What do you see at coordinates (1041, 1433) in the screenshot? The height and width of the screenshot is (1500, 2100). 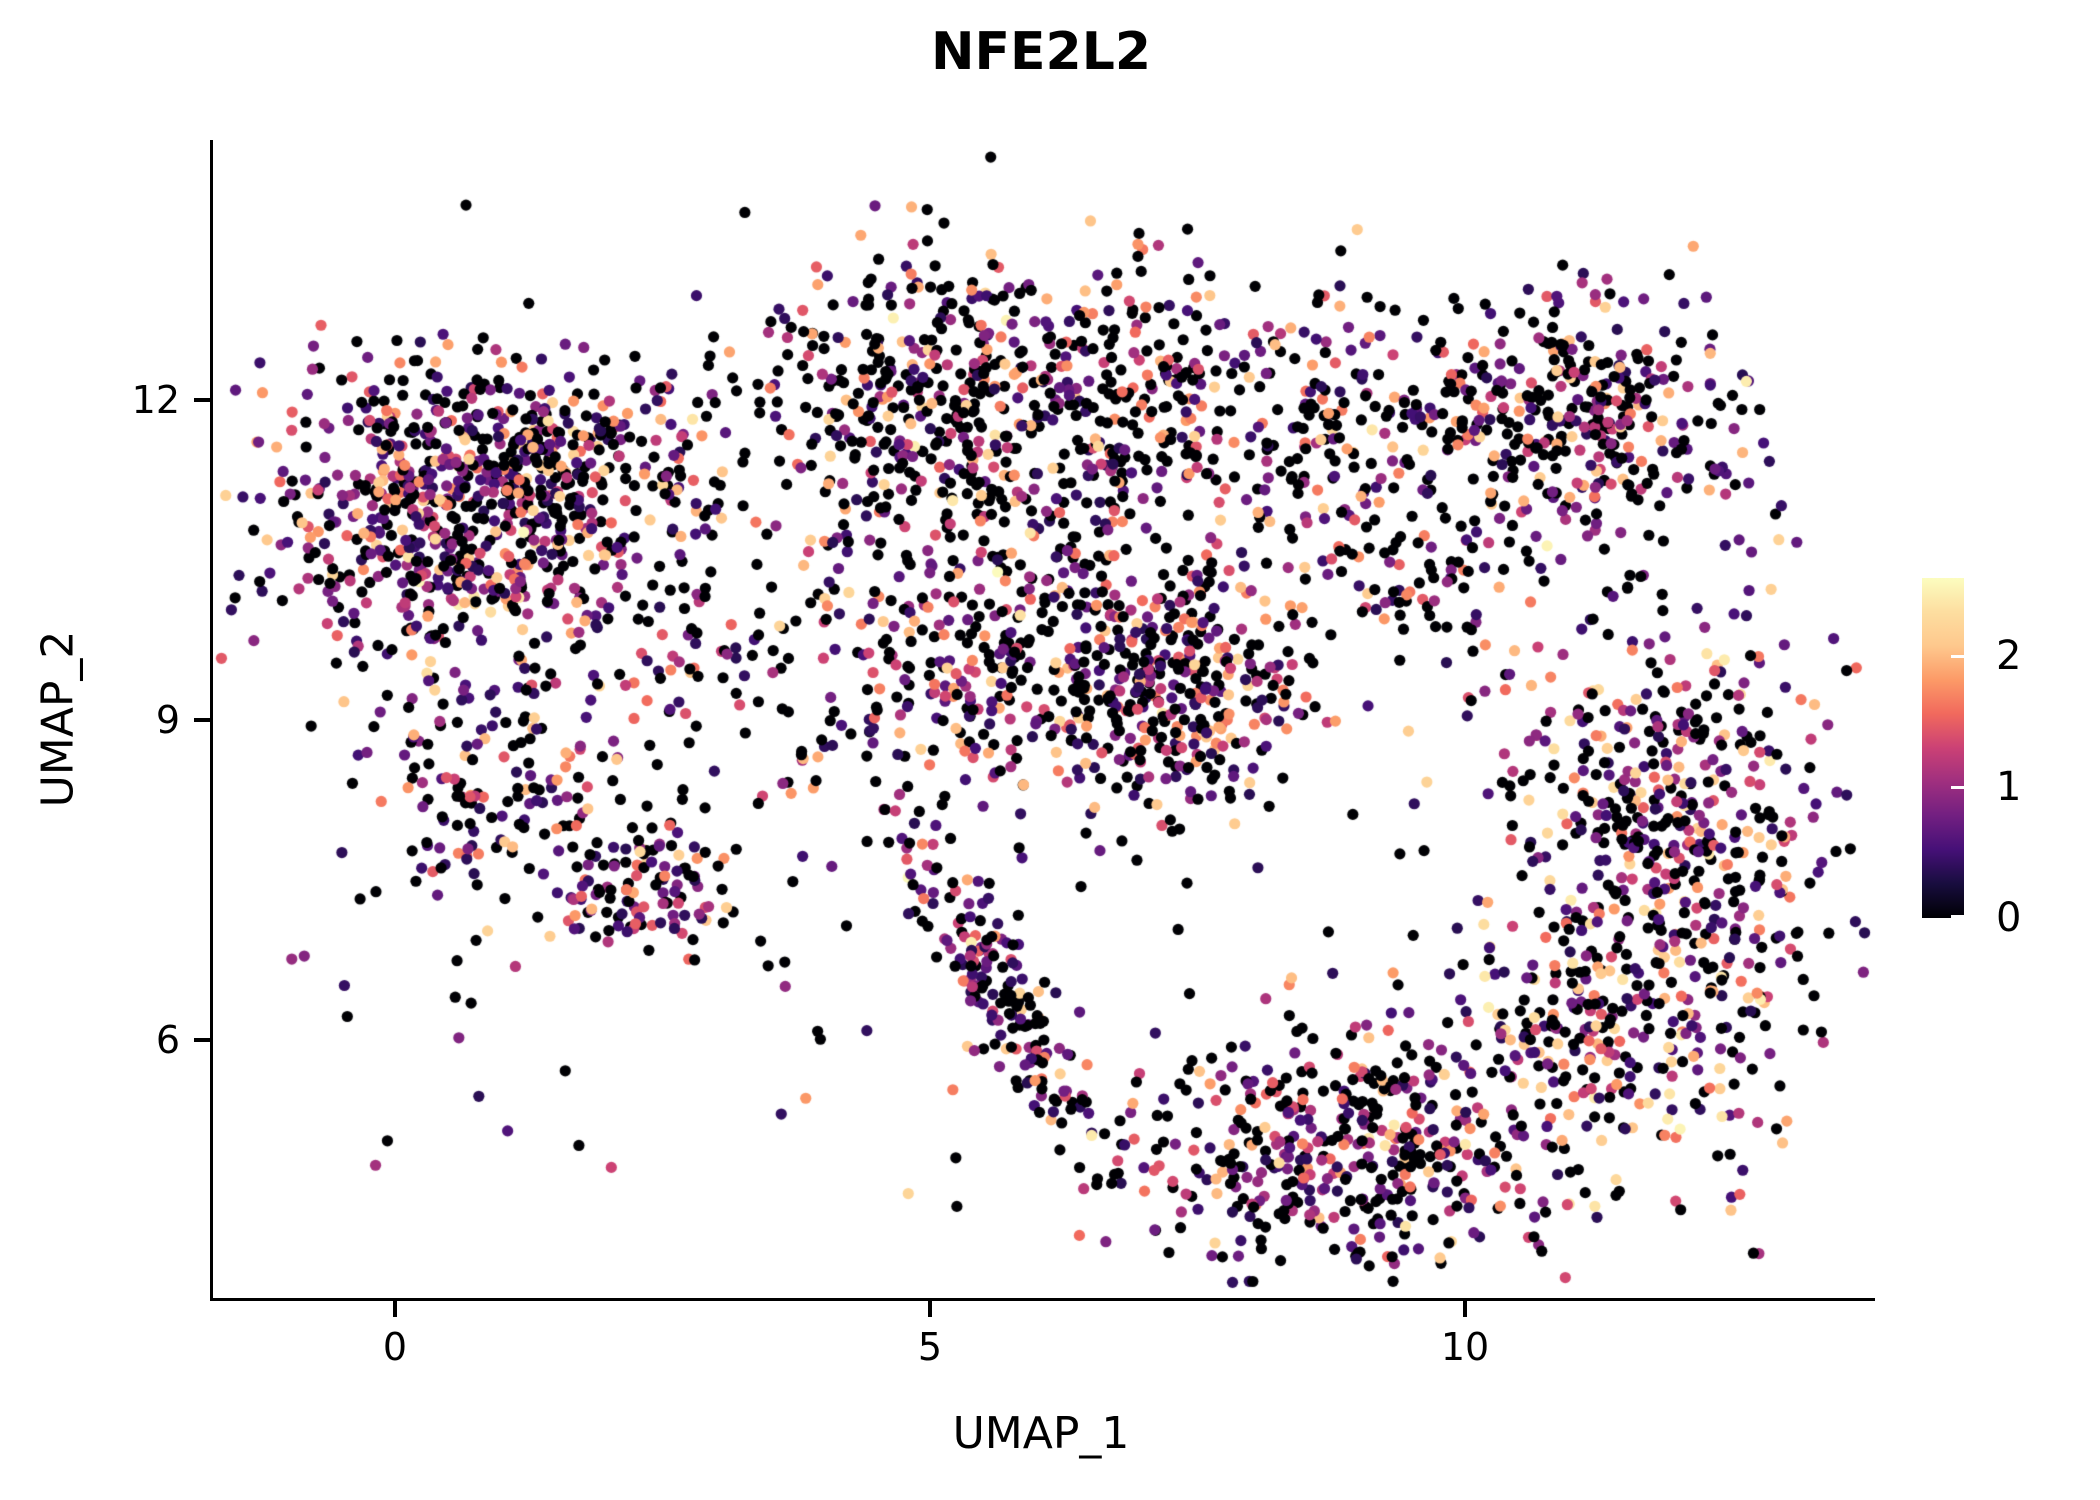 I see `x-axis-title: UMAP_1` at bounding box center [1041, 1433].